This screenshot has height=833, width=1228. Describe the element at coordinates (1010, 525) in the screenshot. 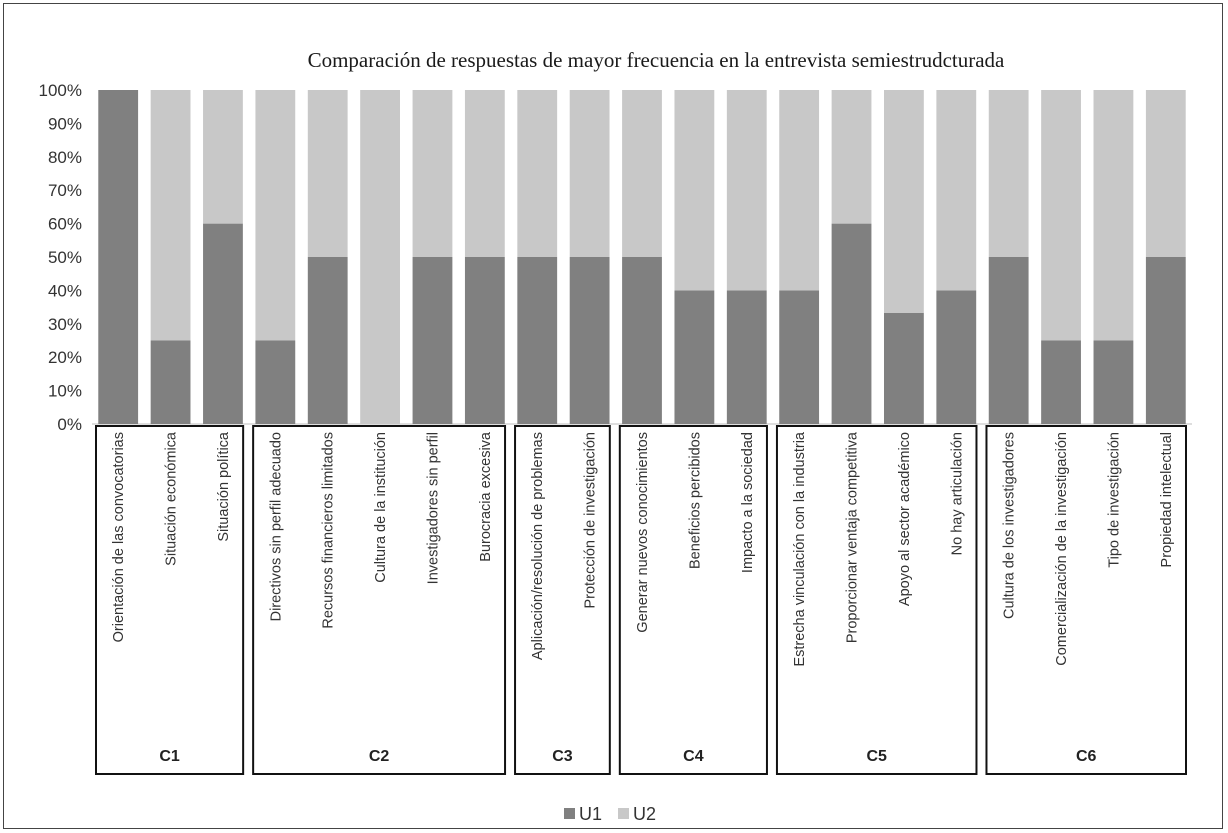

I see `category-label: Cultura de los investigadores` at that location.